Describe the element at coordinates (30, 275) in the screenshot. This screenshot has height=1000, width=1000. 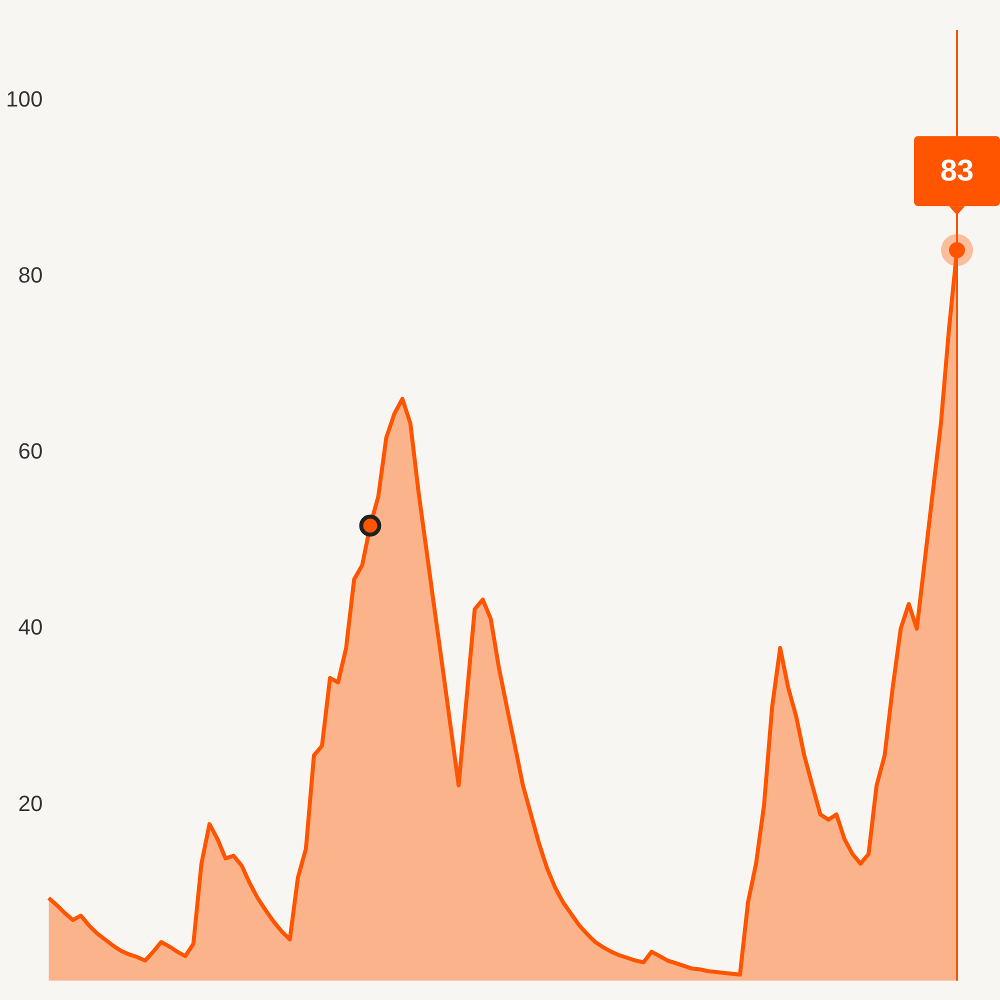
I see `y-tick-label: 80` at that location.